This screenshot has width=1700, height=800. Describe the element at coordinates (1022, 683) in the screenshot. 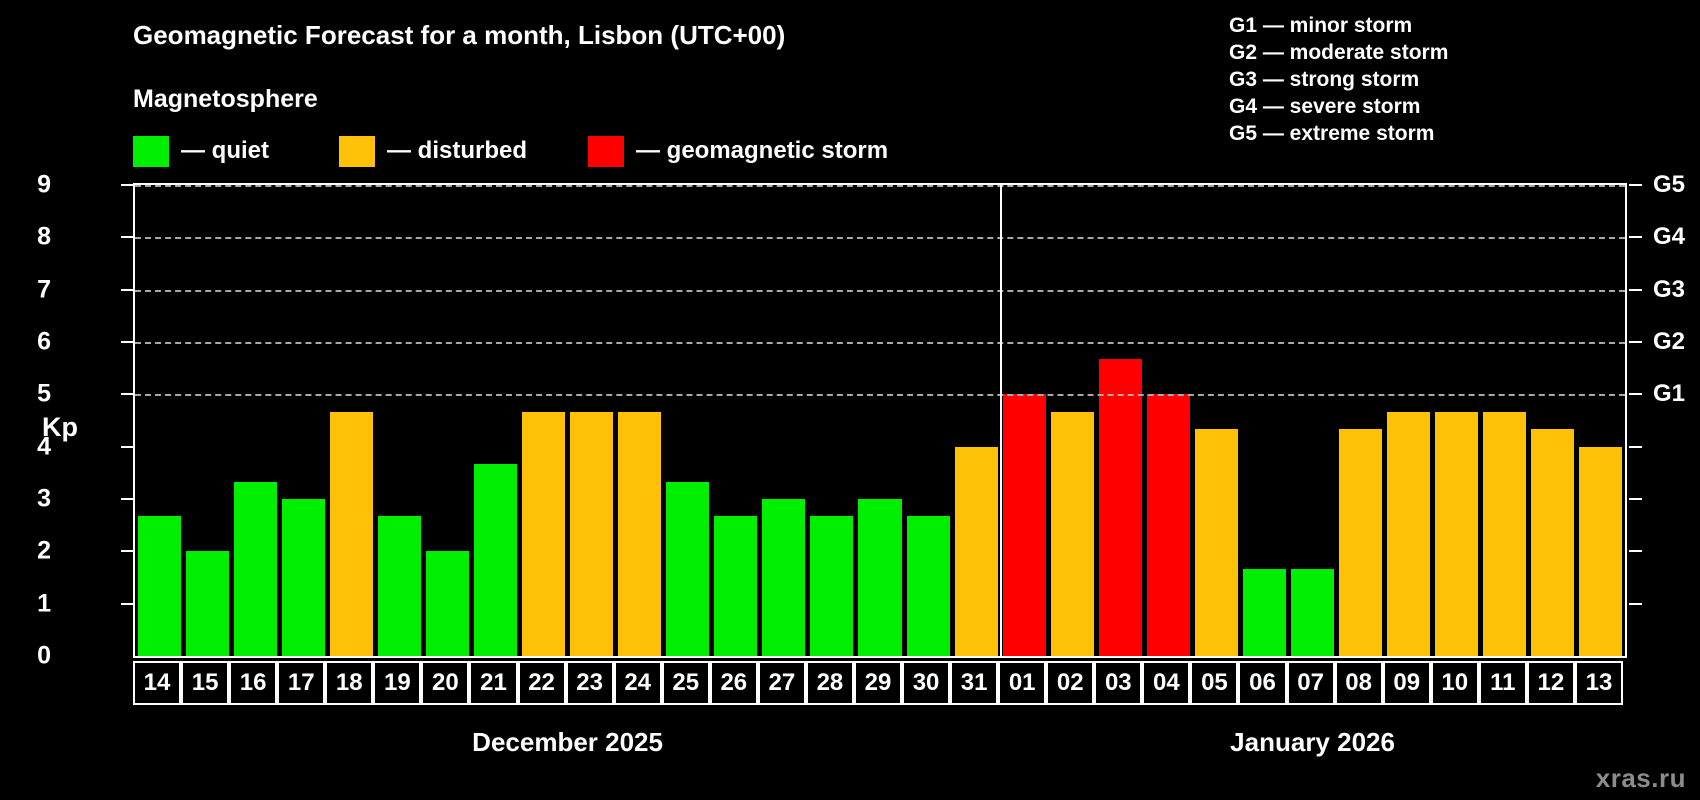

I see `day-label-01: 01` at that location.